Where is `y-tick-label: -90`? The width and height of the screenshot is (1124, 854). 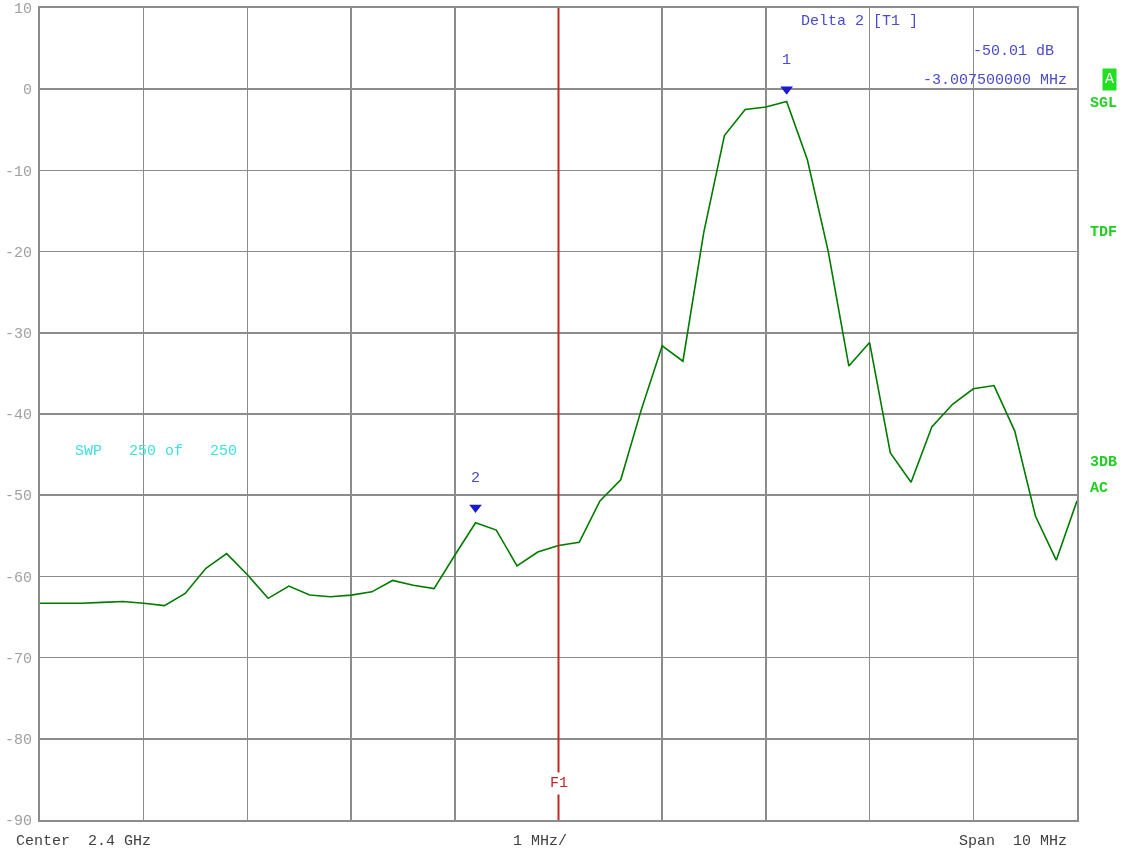 y-tick-label: -90 is located at coordinates (18, 822).